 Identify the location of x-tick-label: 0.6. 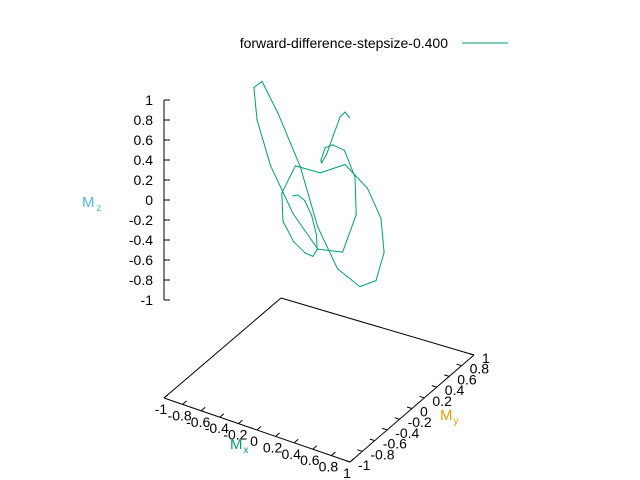
(310, 460).